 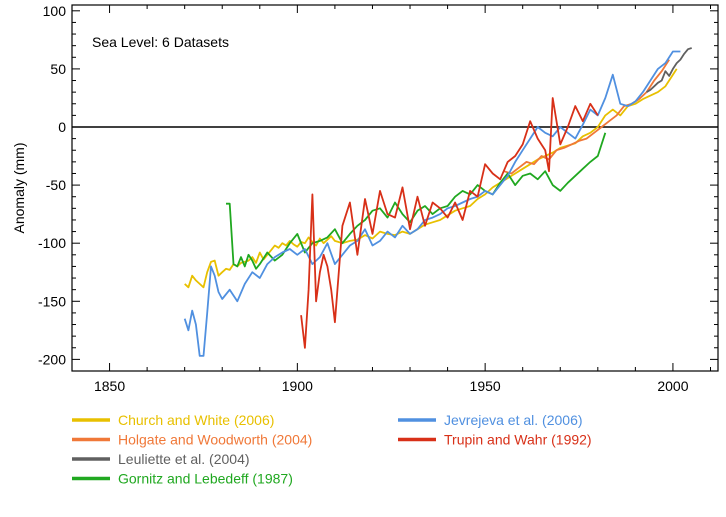 I want to click on chart-title: Sea Level: 6 Datasets, so click(x=160, y=42).